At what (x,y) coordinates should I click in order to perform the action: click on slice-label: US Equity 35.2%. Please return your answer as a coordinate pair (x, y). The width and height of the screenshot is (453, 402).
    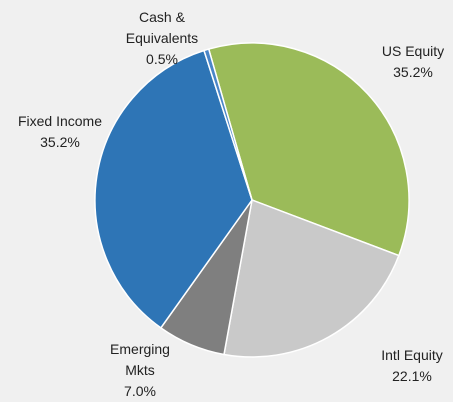
    Looking at the image, I should click on (403, 62).